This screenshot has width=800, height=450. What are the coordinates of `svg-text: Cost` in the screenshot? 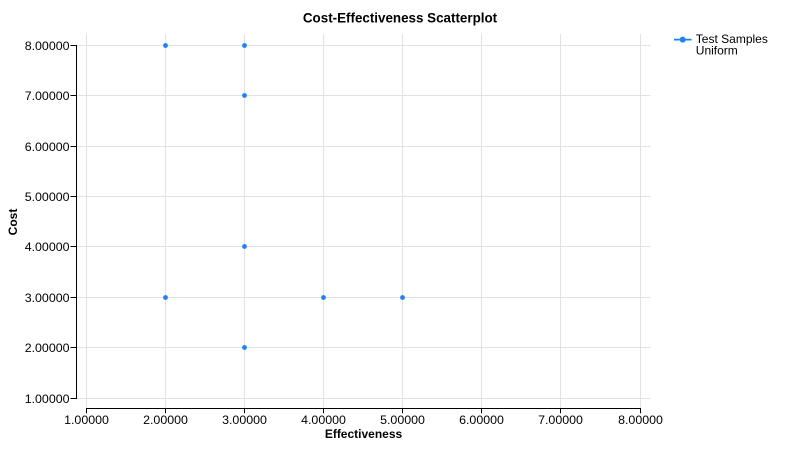 It's located at (13, 222).